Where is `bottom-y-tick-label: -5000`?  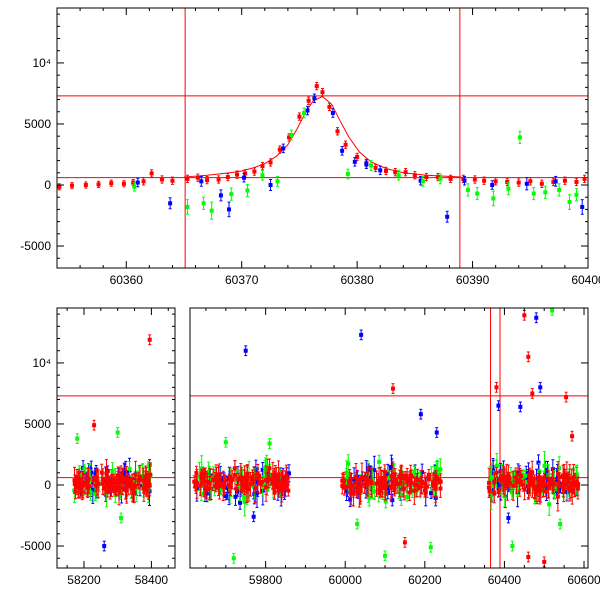 bottom-y-tick-label: -5000 is located at coordinates (35, 546).